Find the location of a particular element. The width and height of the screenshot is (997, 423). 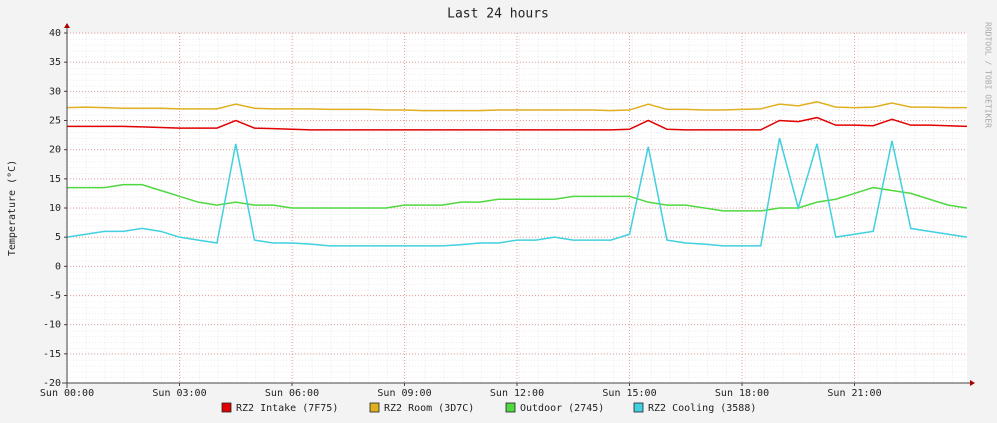

x-tick-label: Sun 00:00 is located at coordinates (67, 393).